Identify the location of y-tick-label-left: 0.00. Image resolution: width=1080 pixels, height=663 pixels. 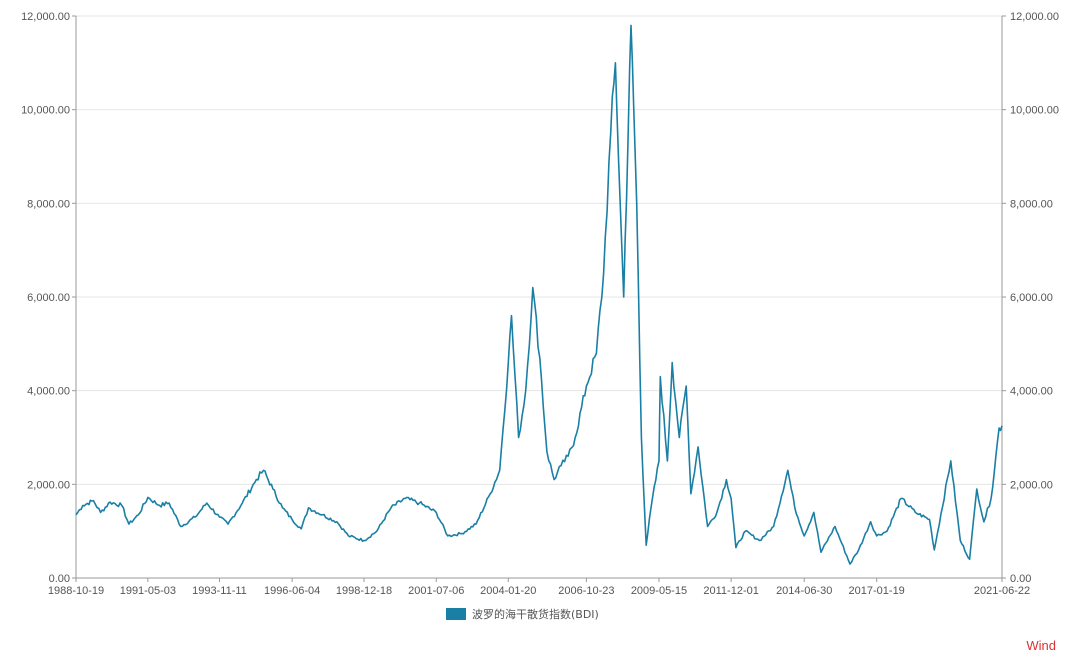
(59, 579).